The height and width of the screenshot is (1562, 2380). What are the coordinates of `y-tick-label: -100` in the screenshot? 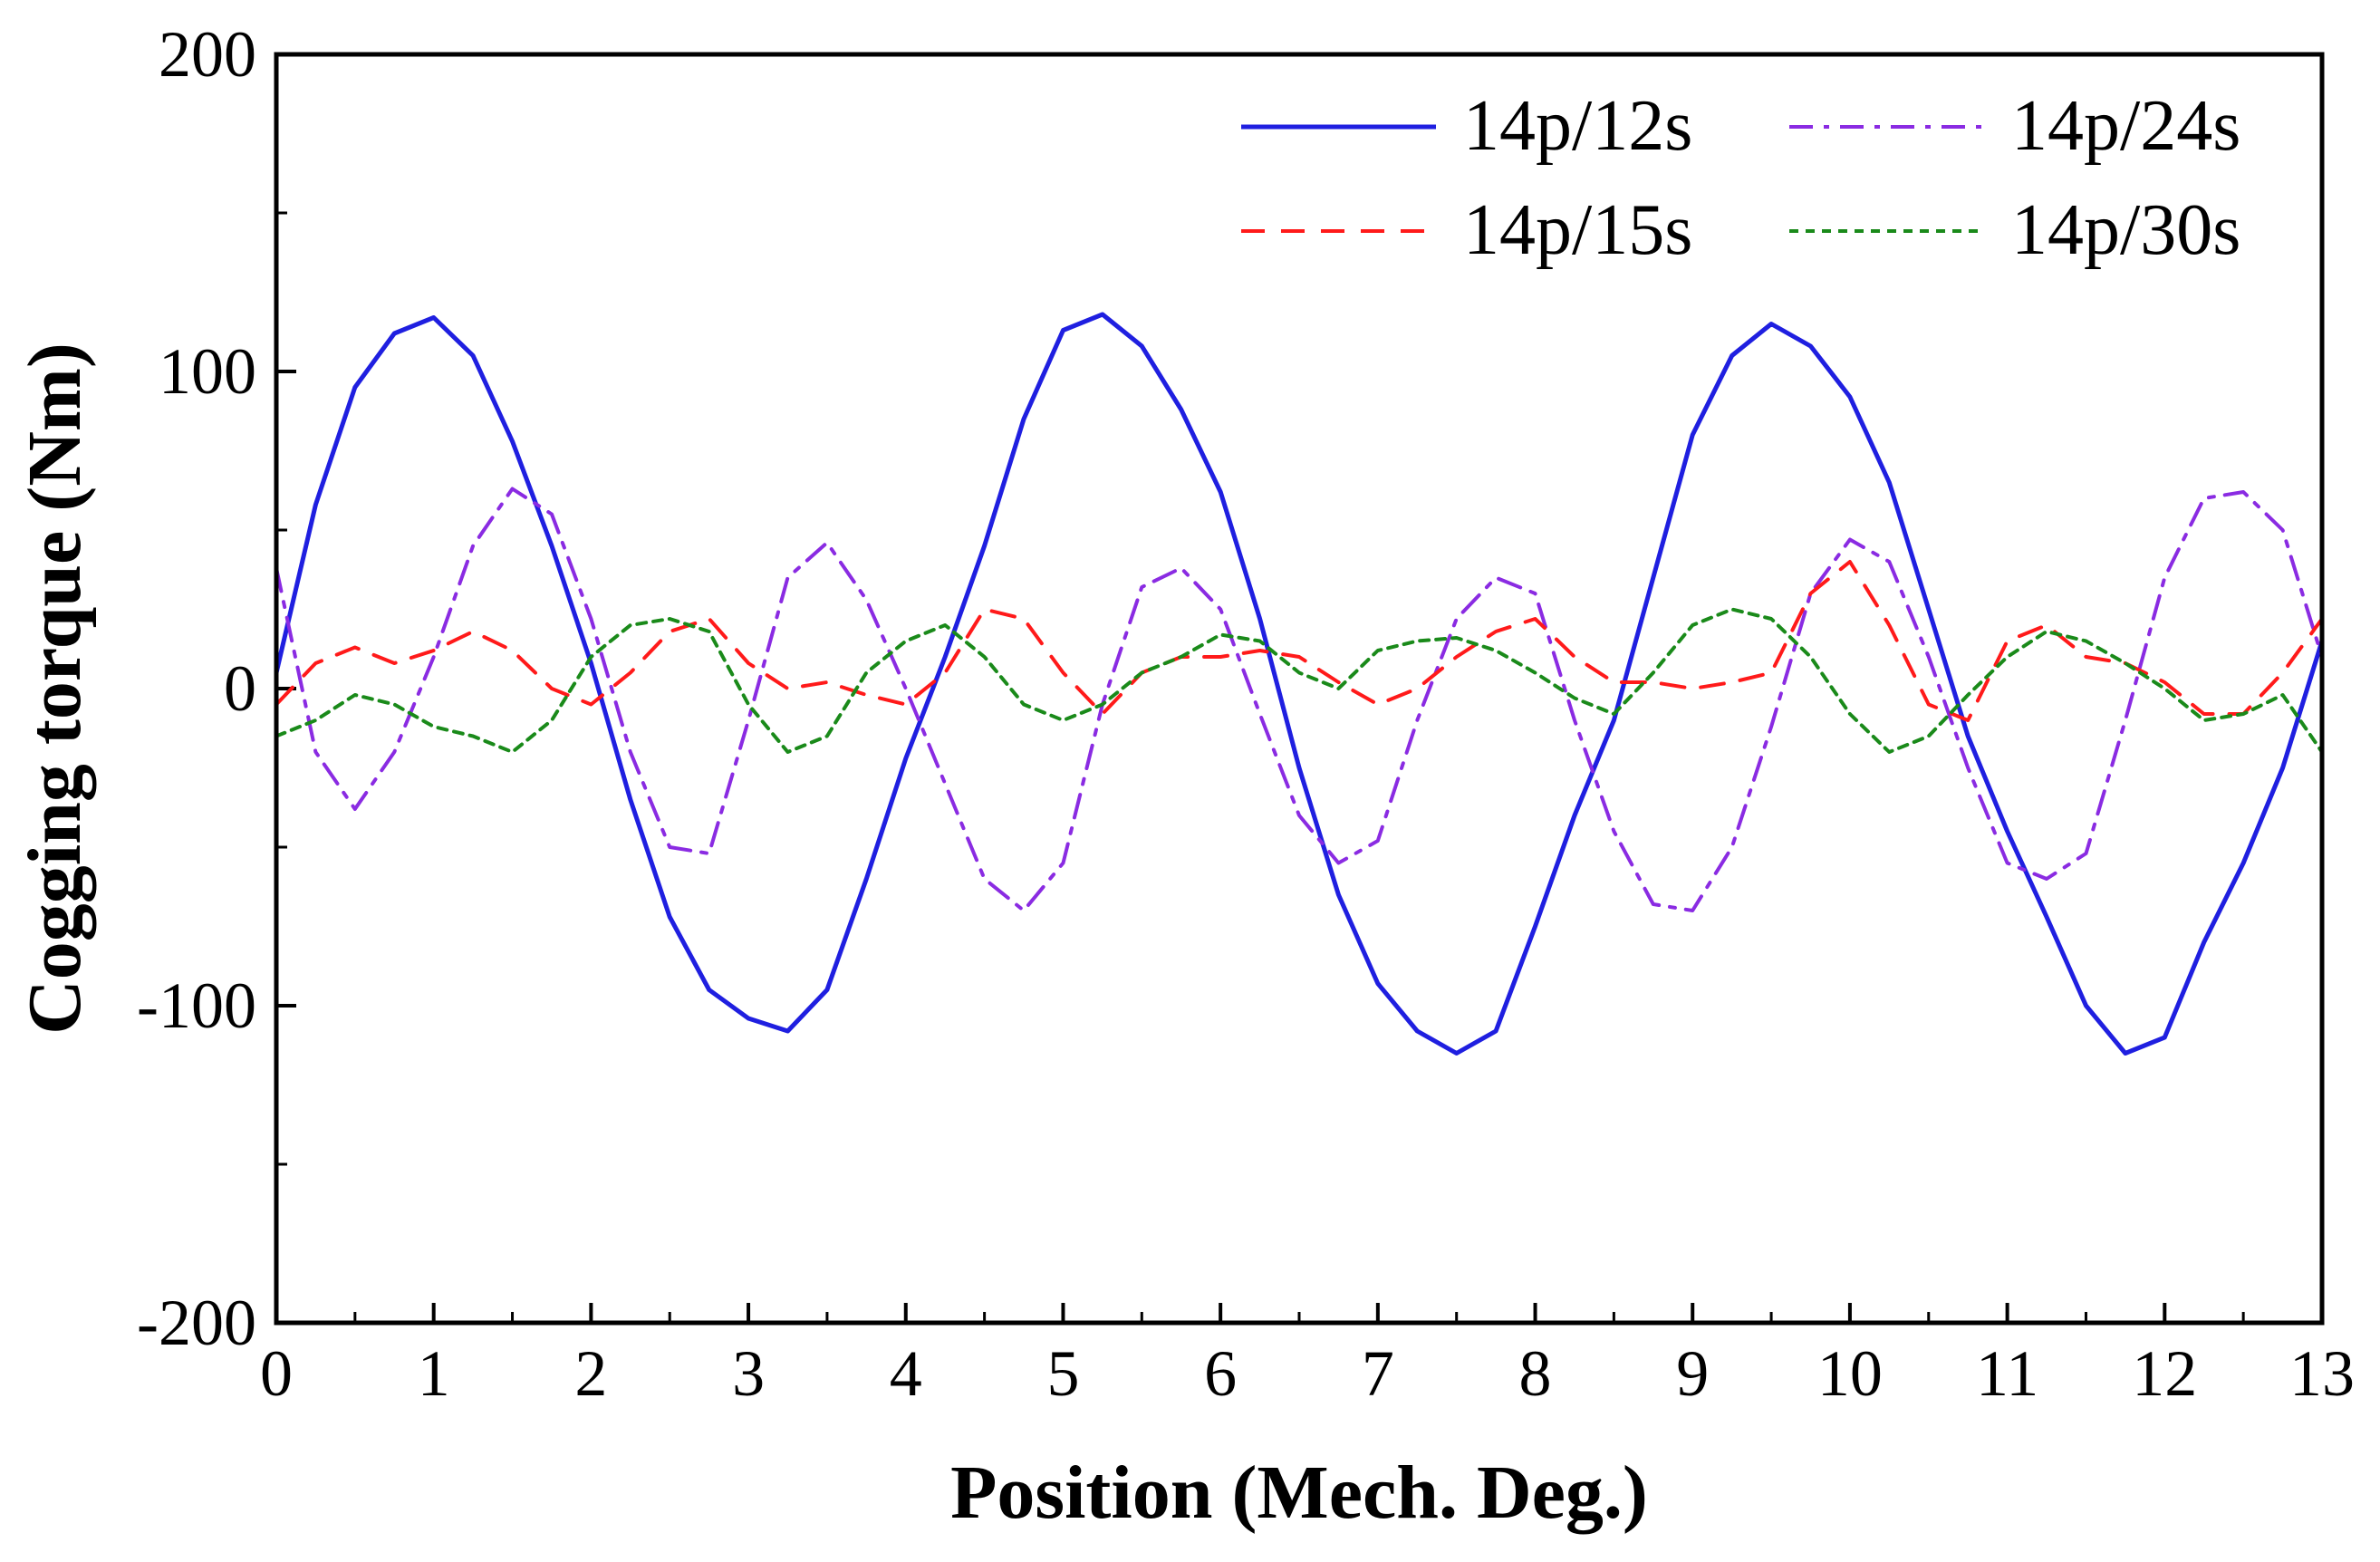 It's located at (196, 1005).